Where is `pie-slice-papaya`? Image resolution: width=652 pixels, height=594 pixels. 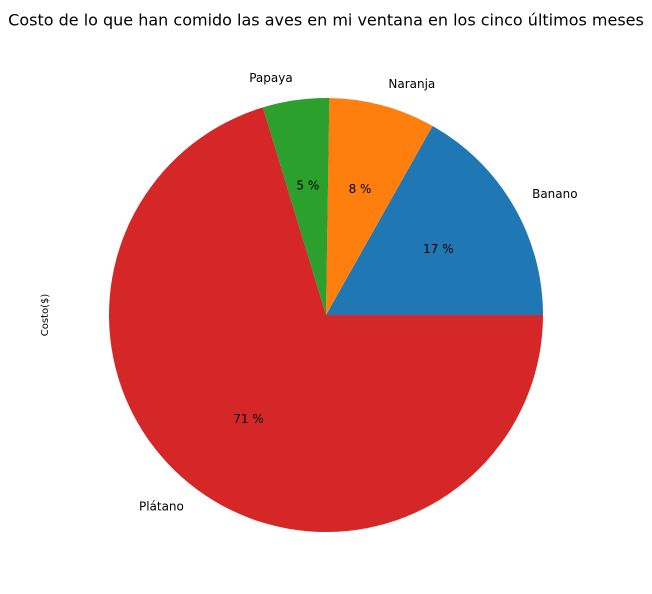 pie-slice-papaya is located at coordinates (296, 206).